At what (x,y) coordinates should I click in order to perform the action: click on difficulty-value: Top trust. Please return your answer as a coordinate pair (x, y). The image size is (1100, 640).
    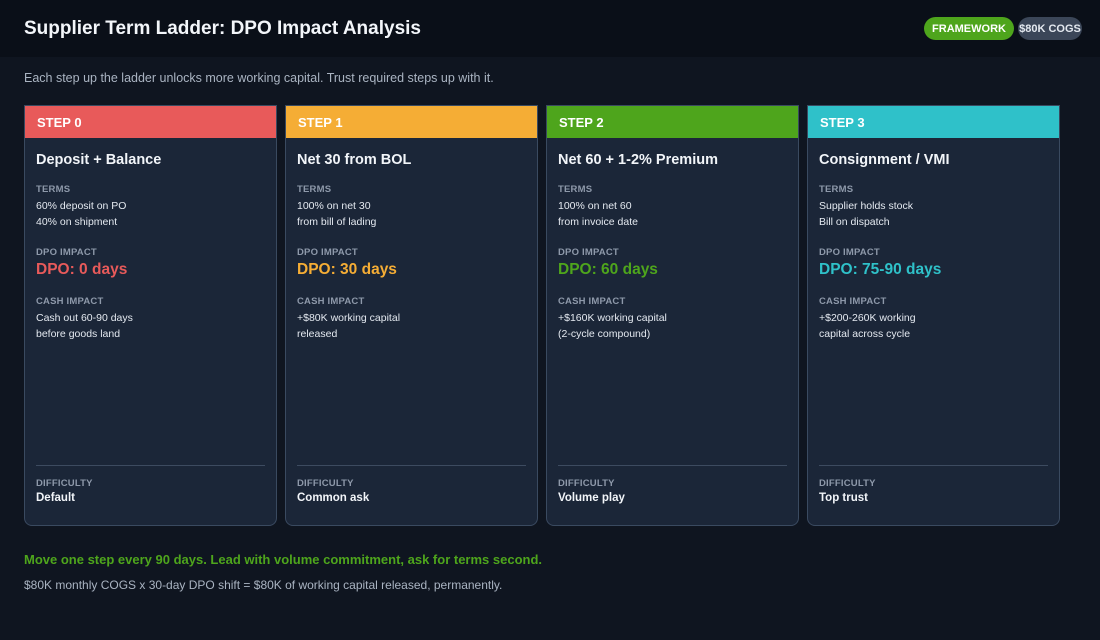
    Looking at the image, I should click on (843, 498).